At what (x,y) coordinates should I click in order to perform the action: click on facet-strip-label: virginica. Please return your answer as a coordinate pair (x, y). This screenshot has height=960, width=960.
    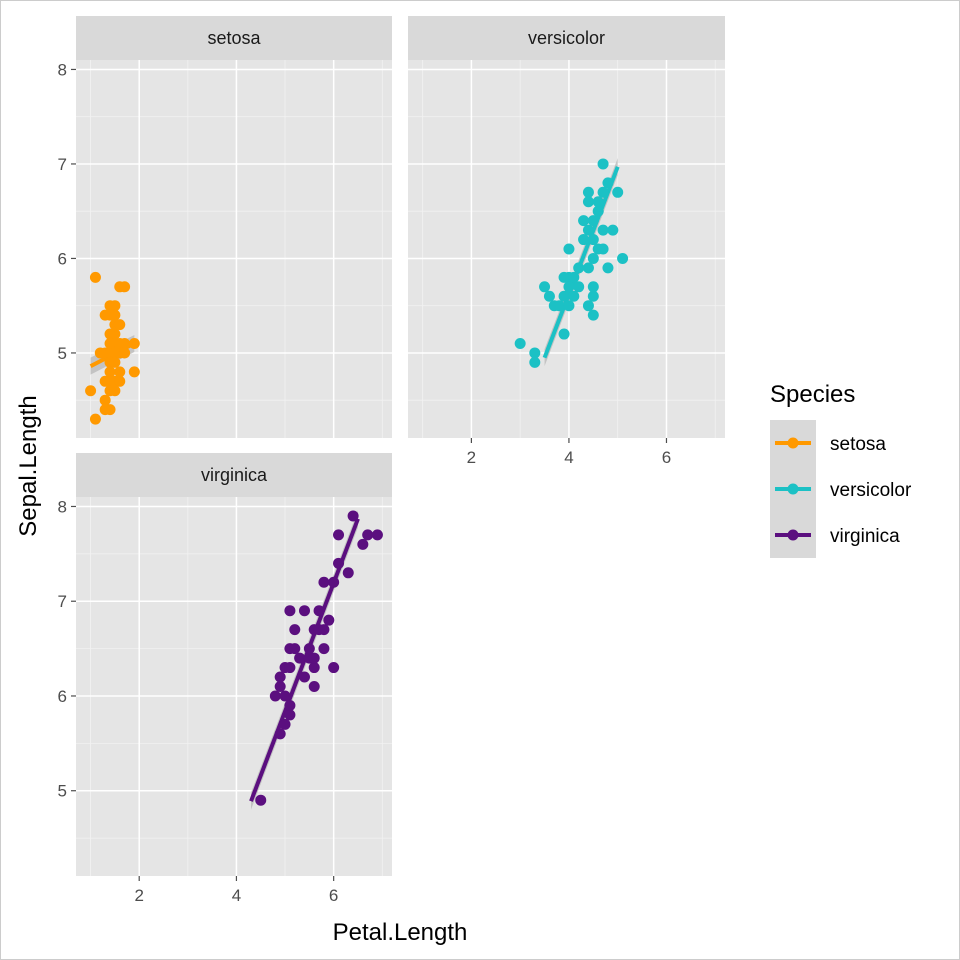
    Looking at the image, I should click on (234, 475).